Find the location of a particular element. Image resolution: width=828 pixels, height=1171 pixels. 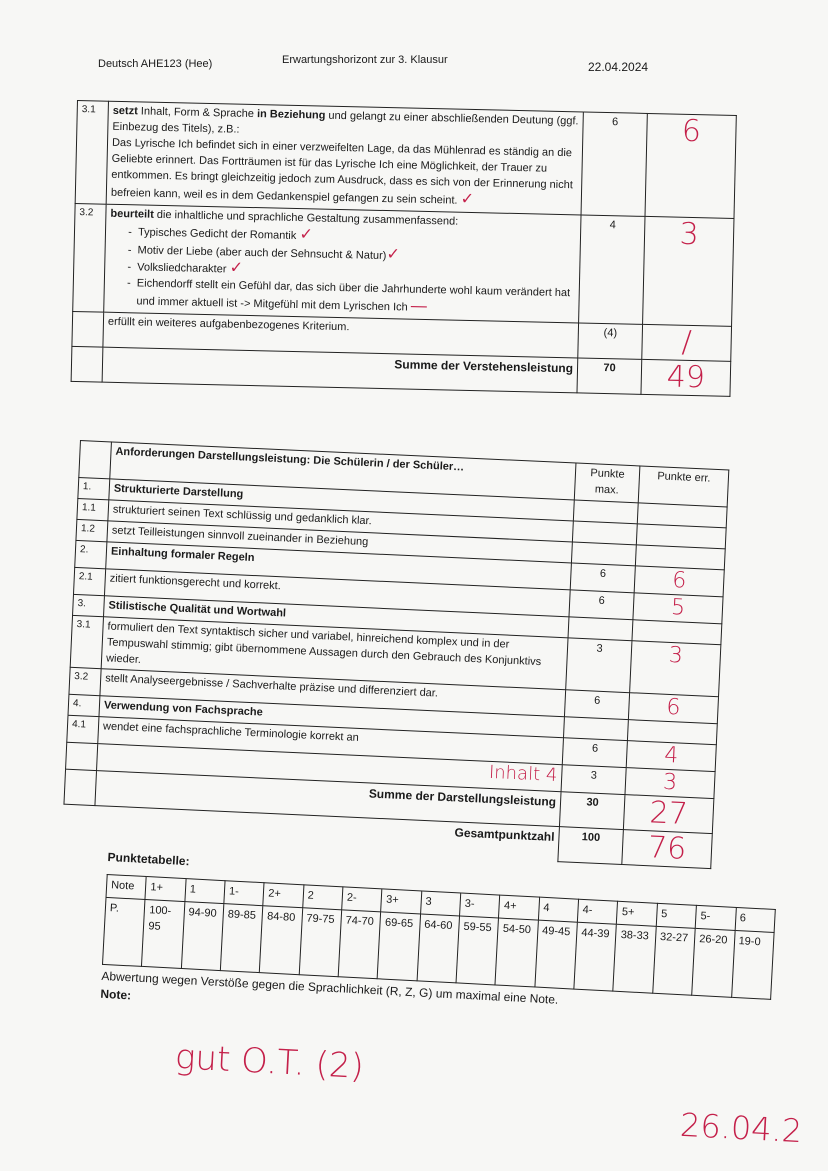

grade-note: 2- is located at coordinates (362, 899).